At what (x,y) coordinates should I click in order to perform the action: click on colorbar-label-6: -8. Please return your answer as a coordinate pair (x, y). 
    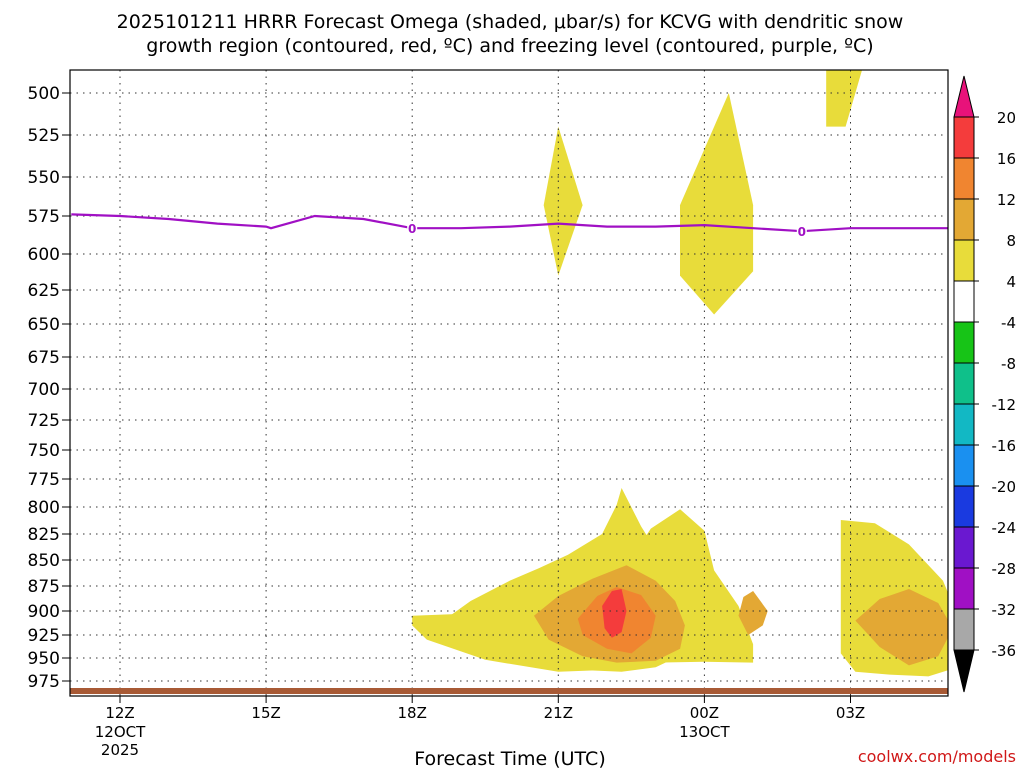
    Looking at the image, I should click on (1008, 364).